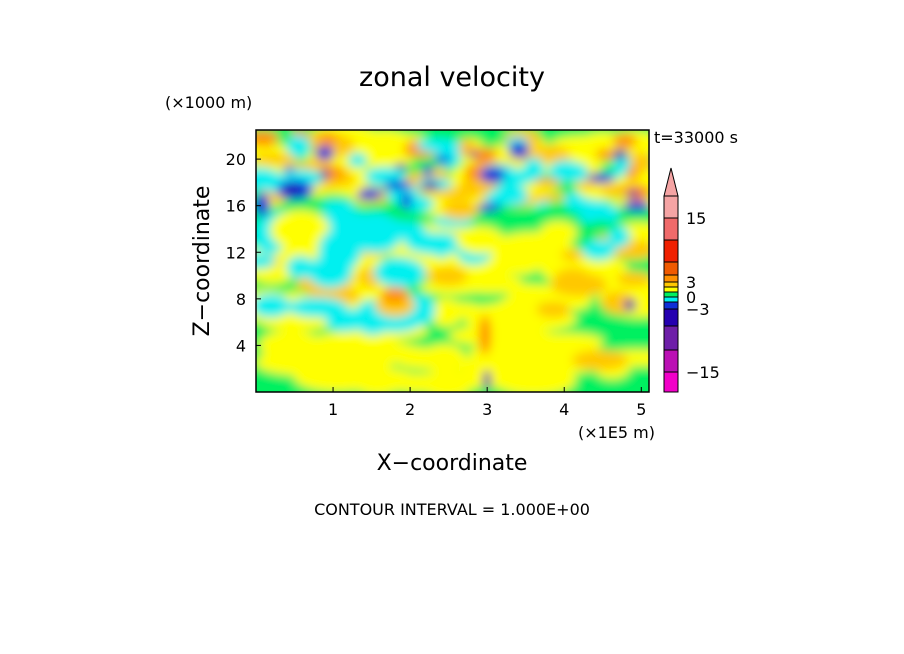 Image resolution: width=904 pixels, height=654 pixels. What do you see at coordinates (696, 137) in the screenshot?
I see `time-label: t=33000 s` at bounding box center [696, 137].